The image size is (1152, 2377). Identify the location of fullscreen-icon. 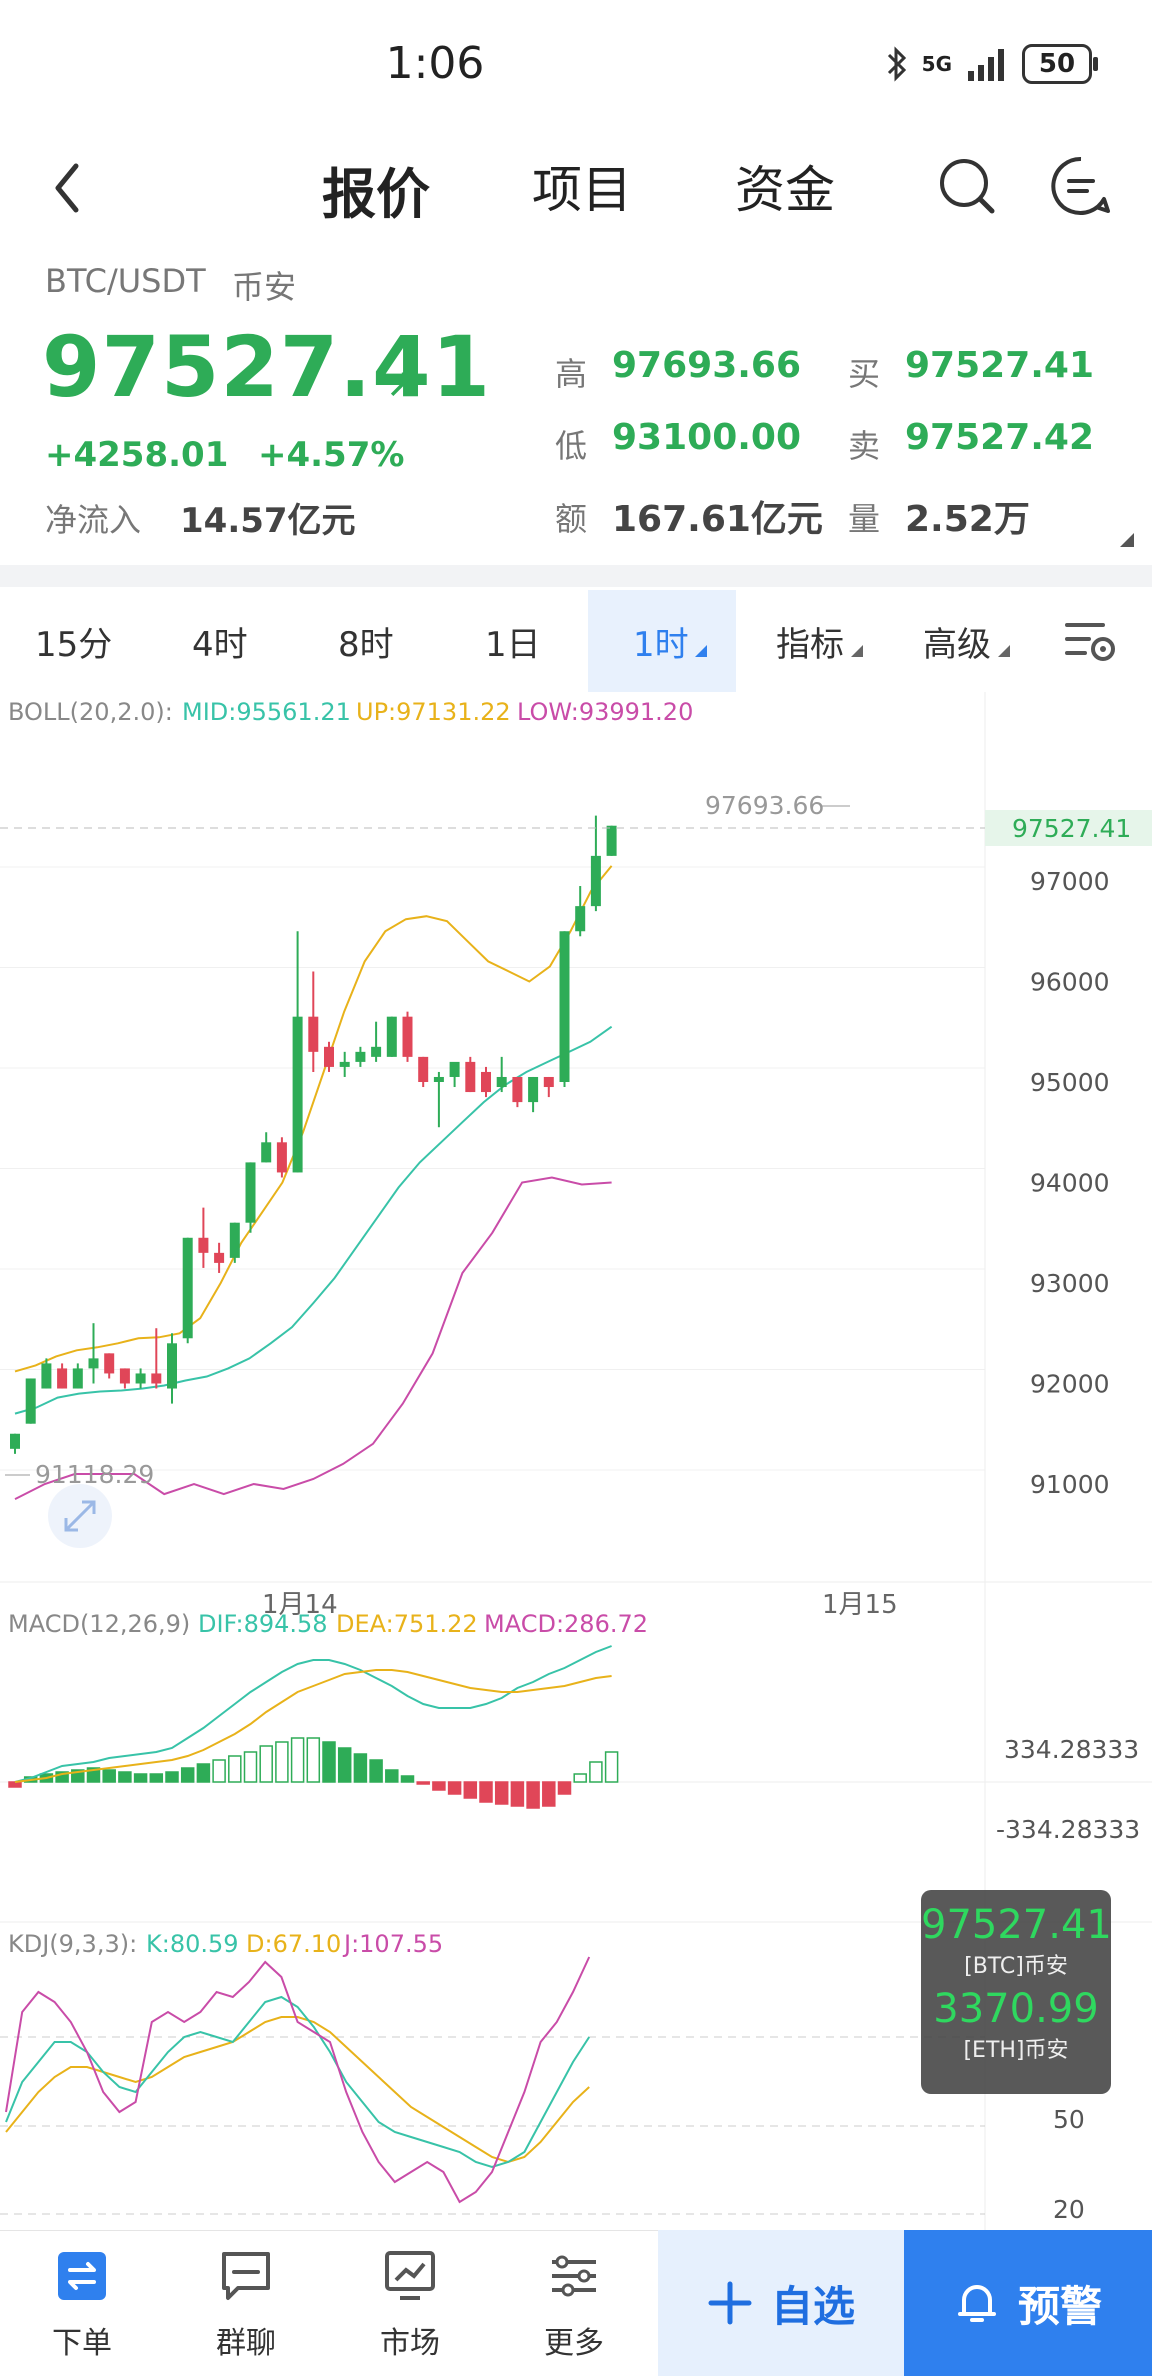
(80, 1516).